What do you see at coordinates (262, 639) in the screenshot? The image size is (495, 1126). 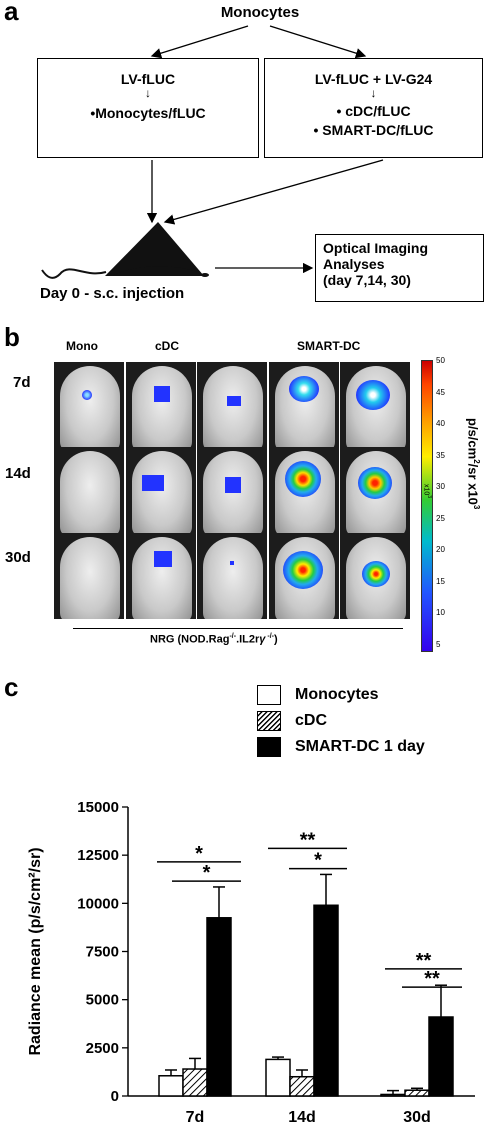 I see `strain-gamma: γ` at bounding box center [262, 639].